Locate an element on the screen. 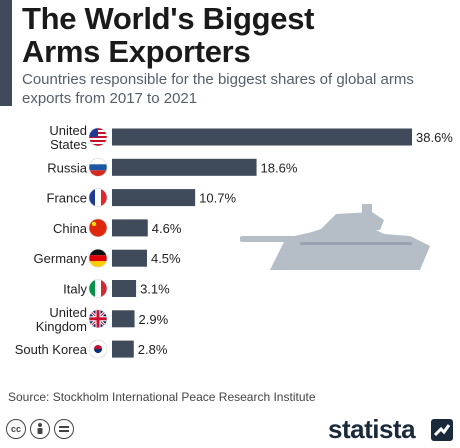 Image resolution: width=460 pixels, height=448 pixels. category-label: United States is located at coordinates (68, 137).